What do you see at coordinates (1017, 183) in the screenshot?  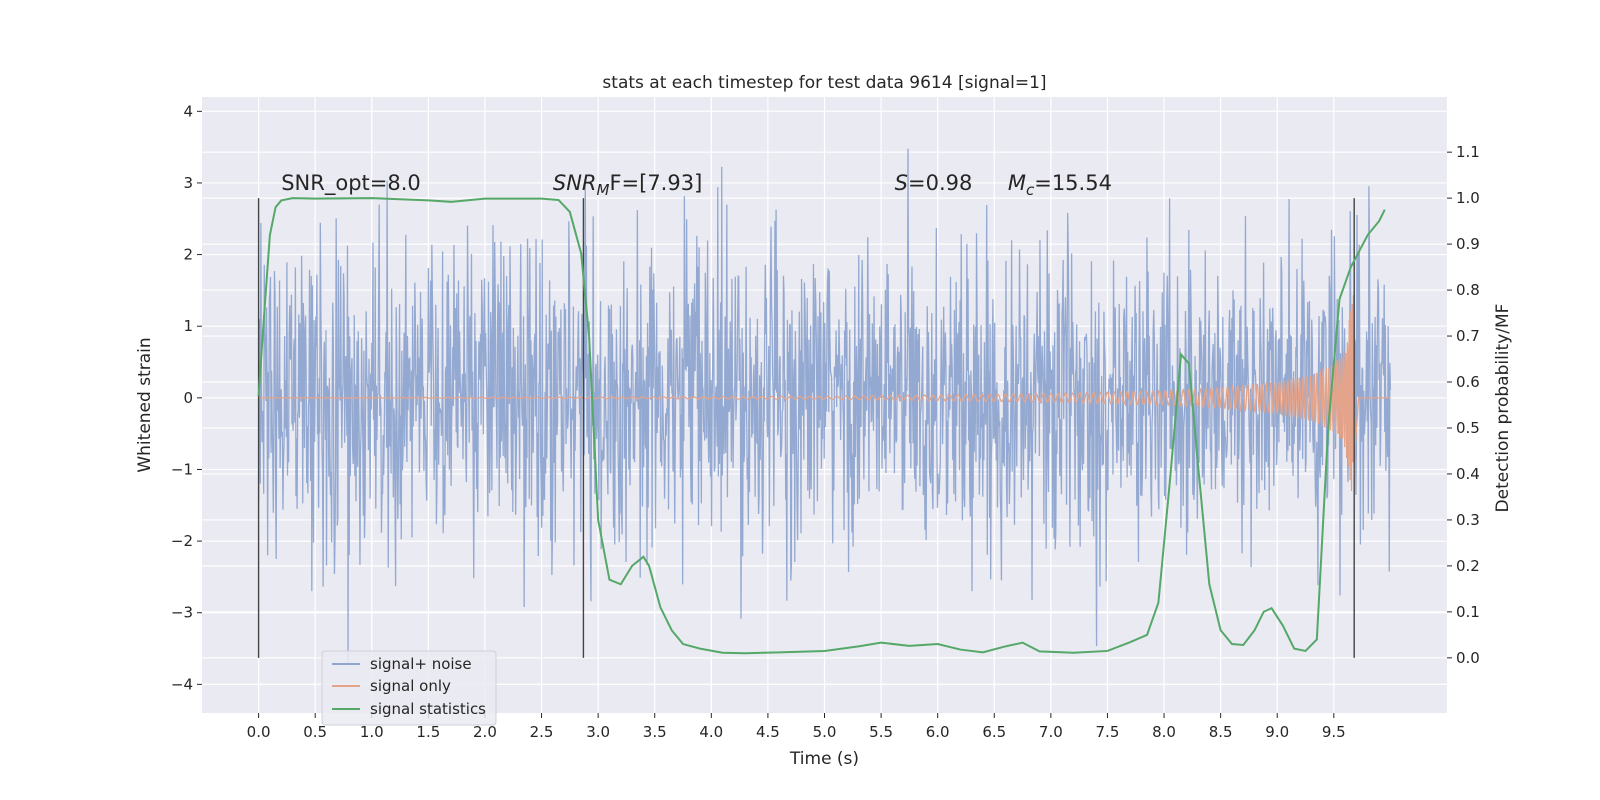 I see `annotation-mc-main: M` at bounding box center [1017, 183].